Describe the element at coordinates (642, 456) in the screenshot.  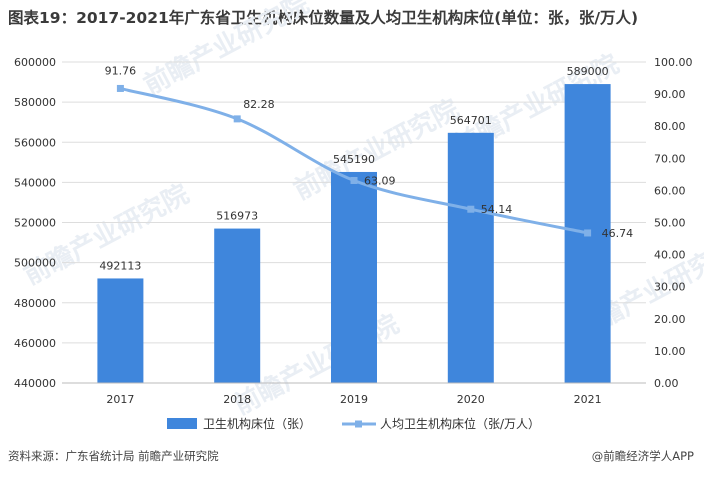
I see `credit-note: @前瞻经济学人APP` at that location.